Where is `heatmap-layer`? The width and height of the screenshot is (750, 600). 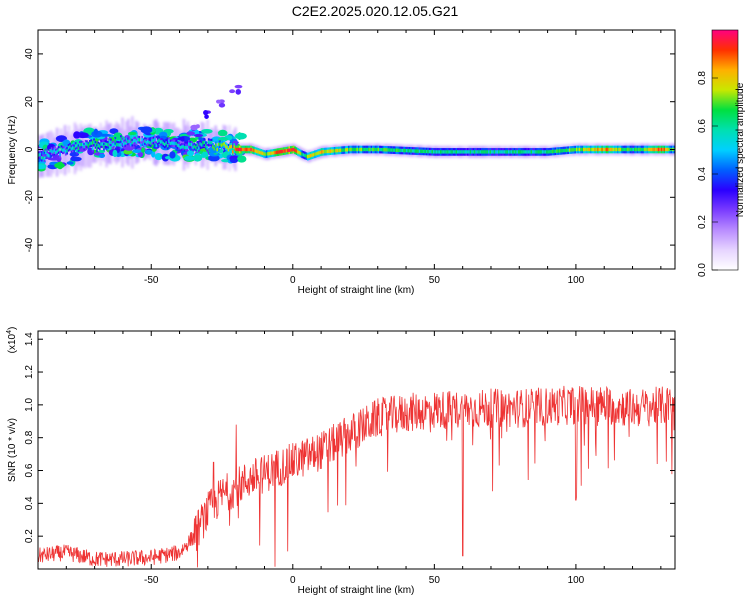 heatmap-layer is located at coordinates (356, 131).